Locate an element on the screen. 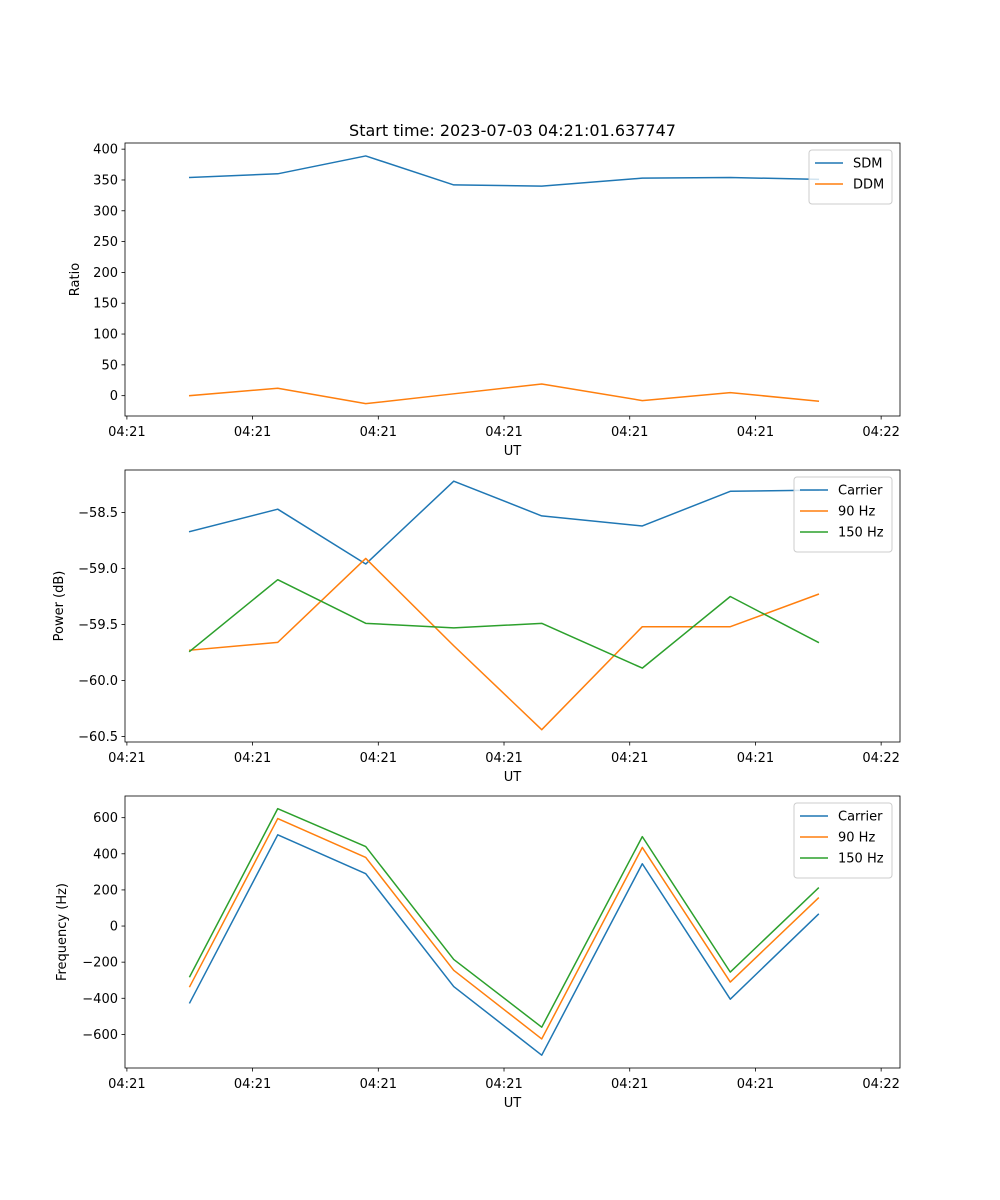 This screenshot has height=1200, width=1000. y-tick-label: 100 is located at coordinates (105, 335).